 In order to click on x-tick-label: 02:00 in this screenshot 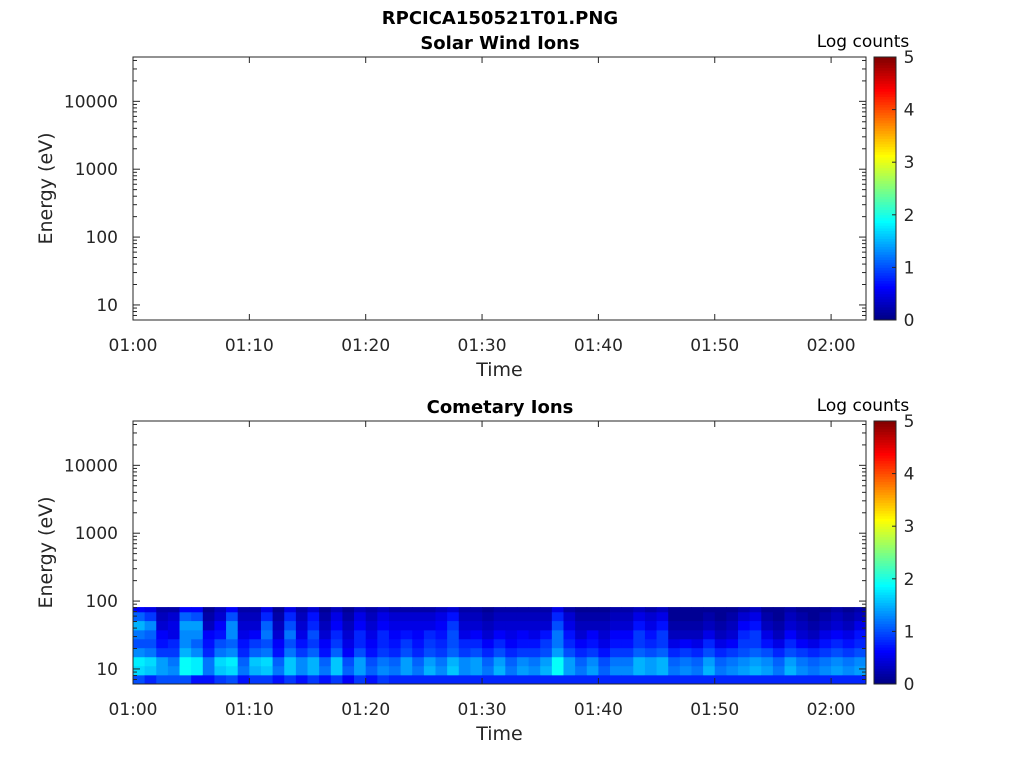, I will do `click(831, 710)`.